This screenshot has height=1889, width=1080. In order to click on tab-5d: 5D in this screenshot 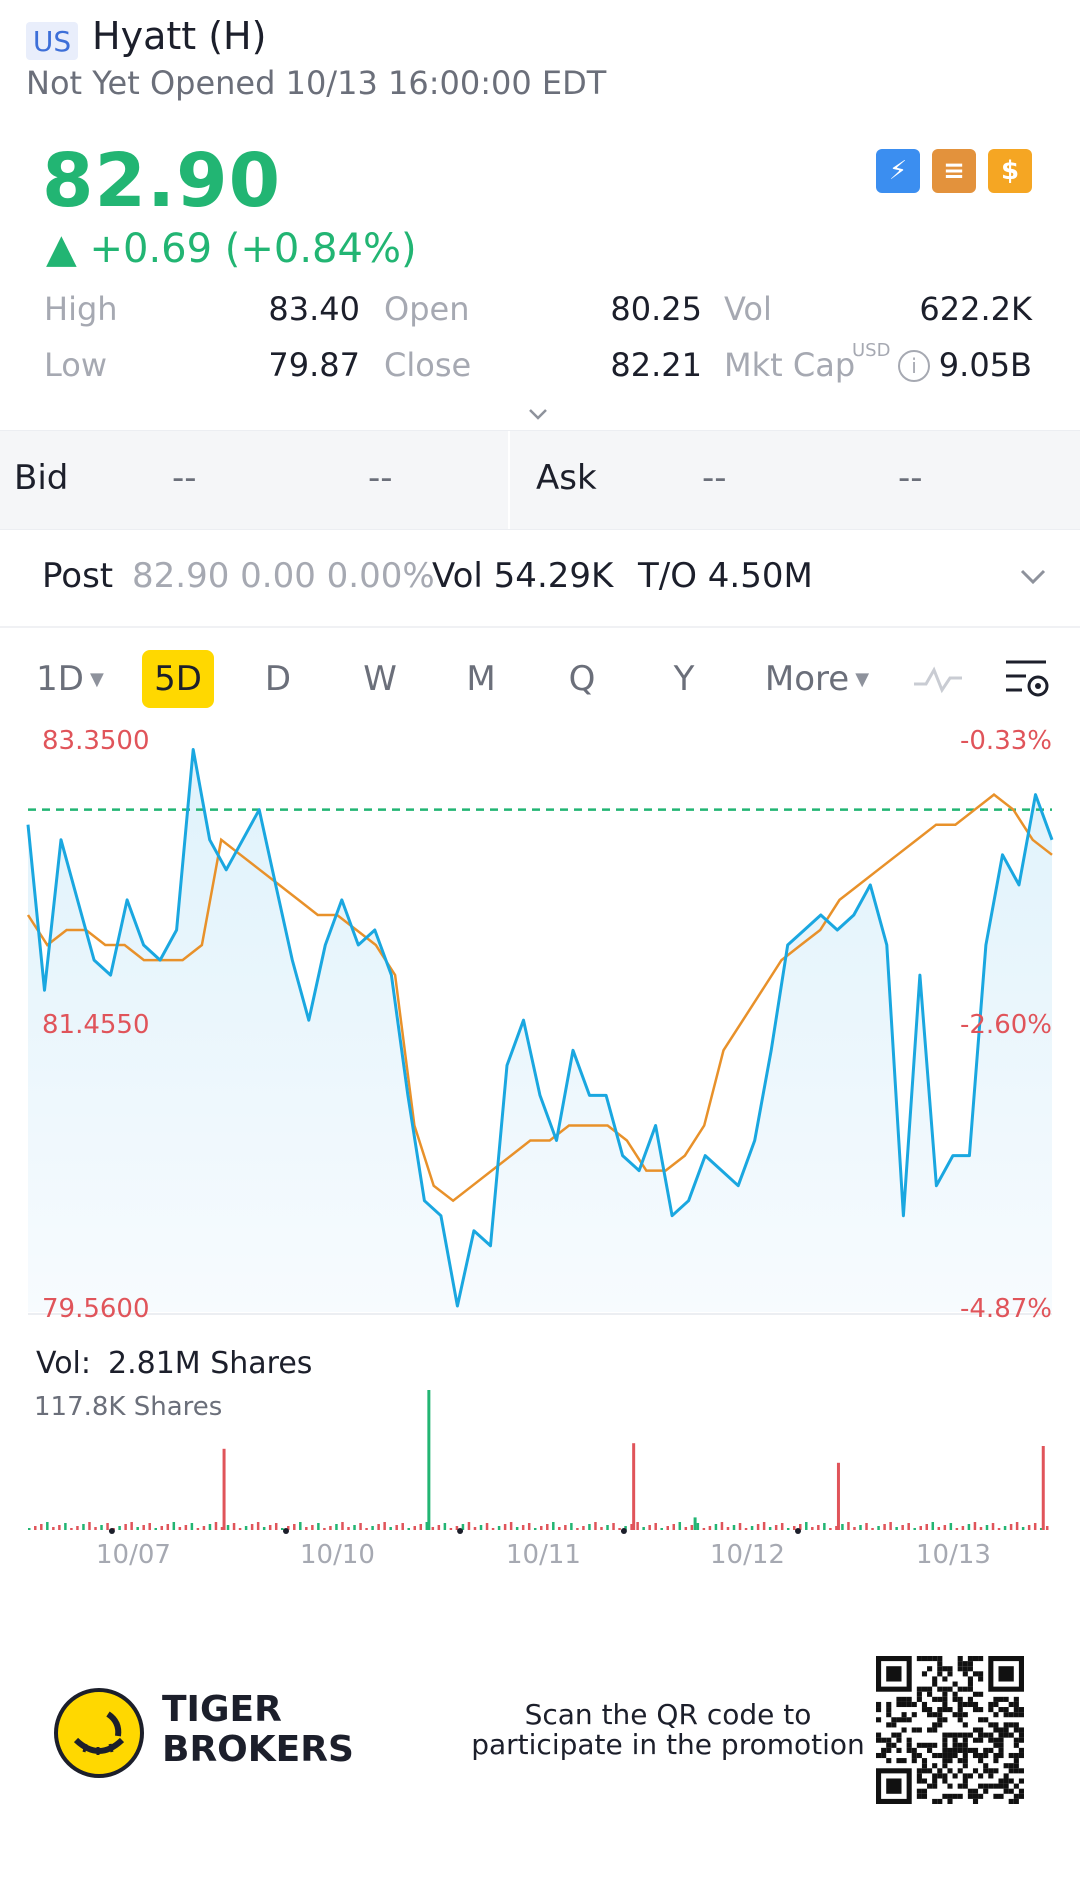, I will do `click(178, 679)`.